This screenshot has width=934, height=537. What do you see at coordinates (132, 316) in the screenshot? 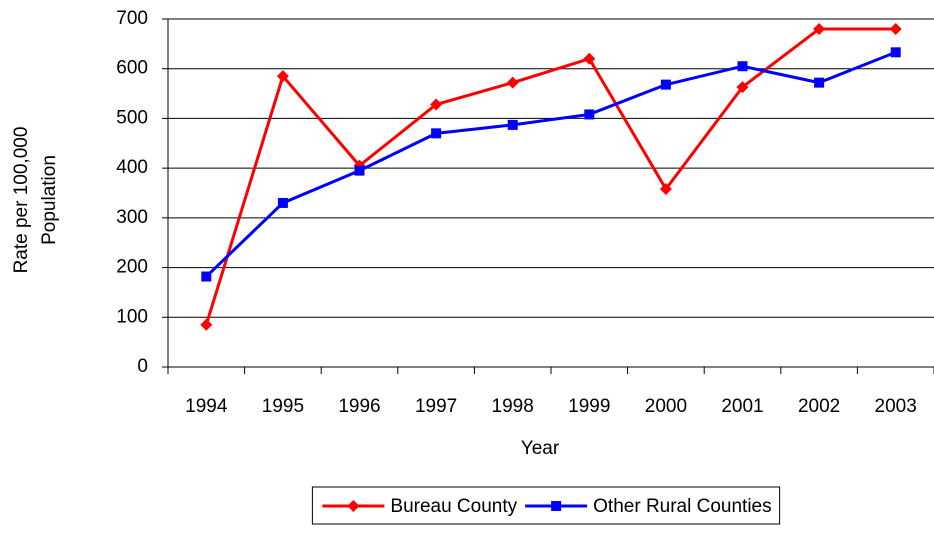
I see `y-tick-label: 100` at bounding box center [132, 316].